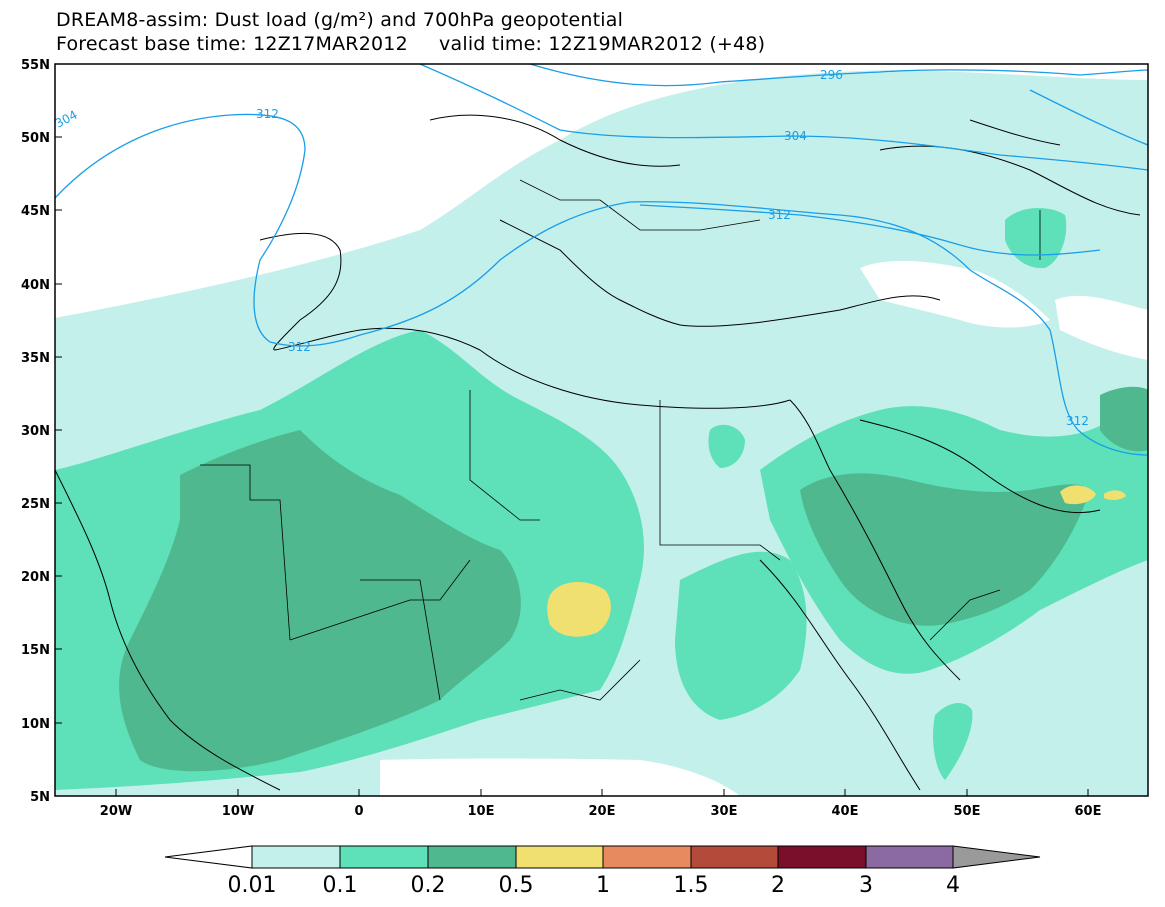 The width and height of the screenshot is (1165, 907). Describe the element at coordinates (340, 885) in the screenshot. I see `colorbar-label: 0.1` at that location.